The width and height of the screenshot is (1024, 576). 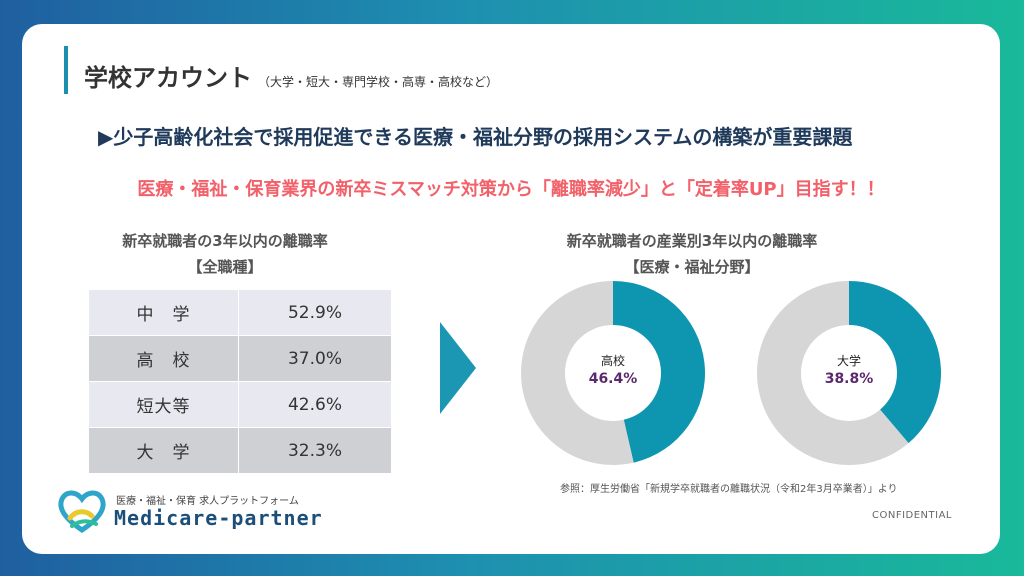 I want to click on logo-tagline: 医療・福祉・保育 求人プラットフォーム, so click(x=207, y=501).